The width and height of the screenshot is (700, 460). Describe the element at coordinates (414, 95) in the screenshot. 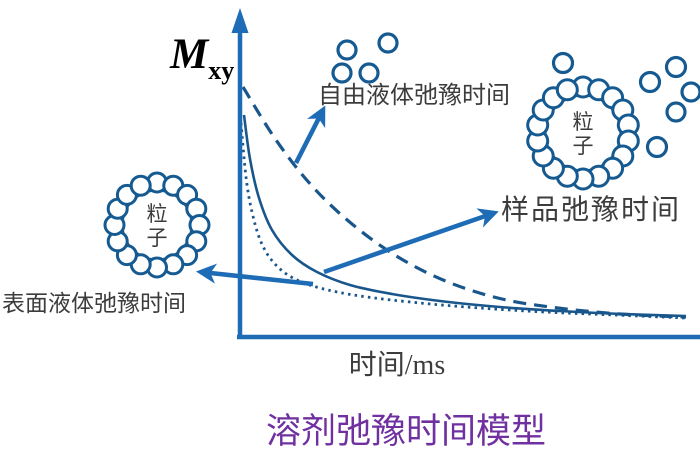

I see `free-liquid-label: 自由液体弛豫时间` at that location.